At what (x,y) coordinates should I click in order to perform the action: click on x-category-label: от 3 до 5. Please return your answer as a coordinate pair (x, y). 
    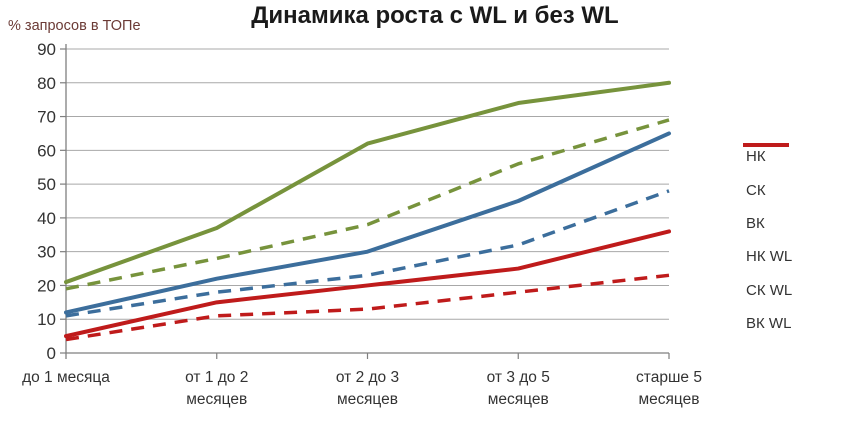
    Looking at the image, I should click on (518, 377).